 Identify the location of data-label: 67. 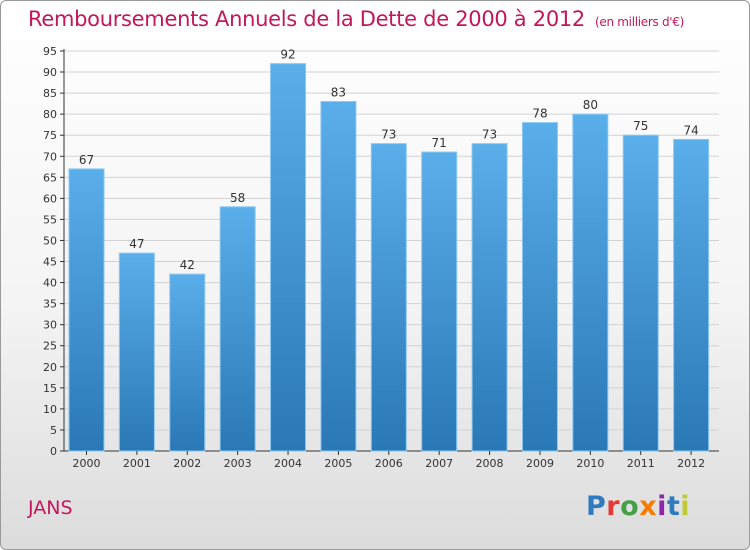
(86, 160).